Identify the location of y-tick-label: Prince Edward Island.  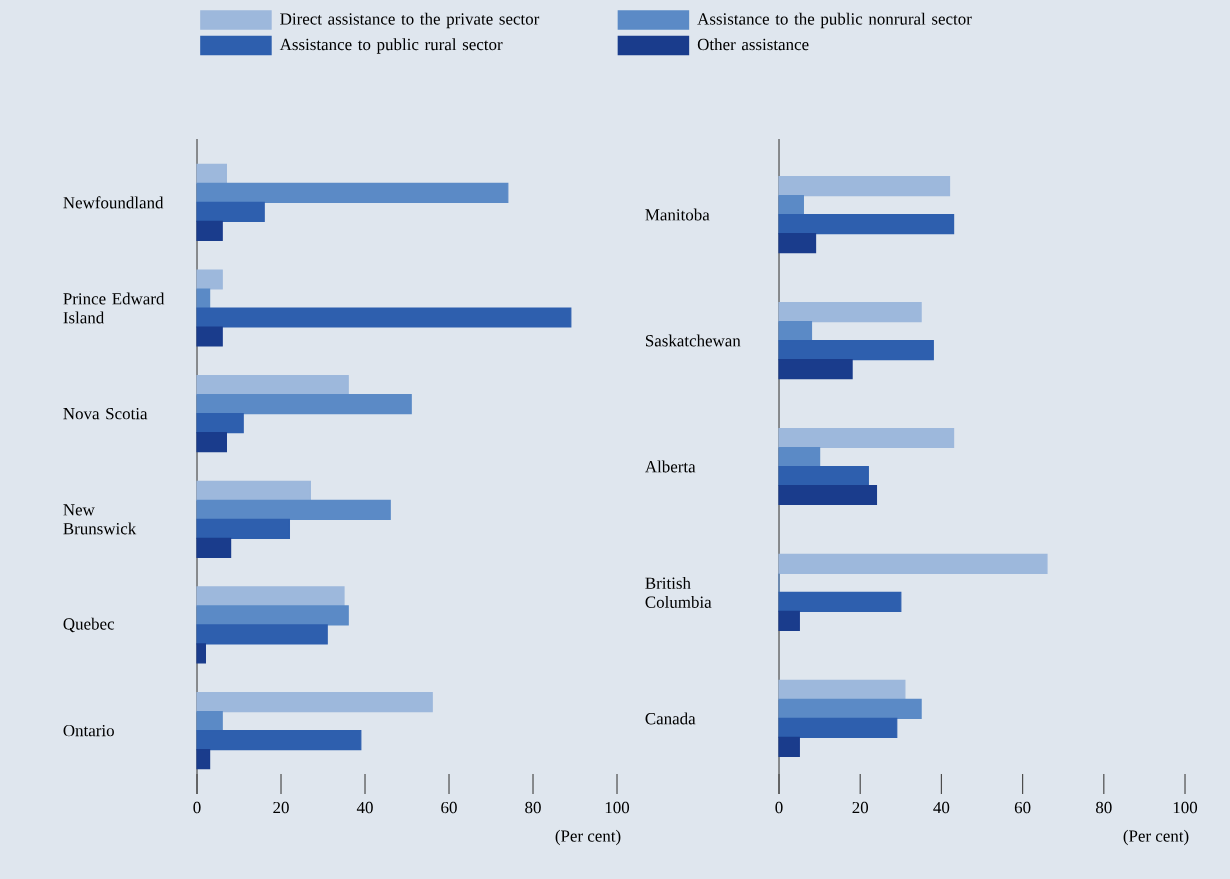
(114, 308).